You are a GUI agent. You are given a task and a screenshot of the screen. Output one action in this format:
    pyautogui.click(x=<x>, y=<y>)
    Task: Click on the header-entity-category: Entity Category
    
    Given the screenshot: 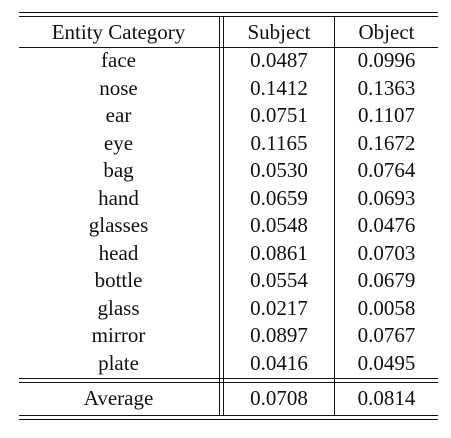 What is the action you would take?
    pyautogui.click(x=118, y=32)
    